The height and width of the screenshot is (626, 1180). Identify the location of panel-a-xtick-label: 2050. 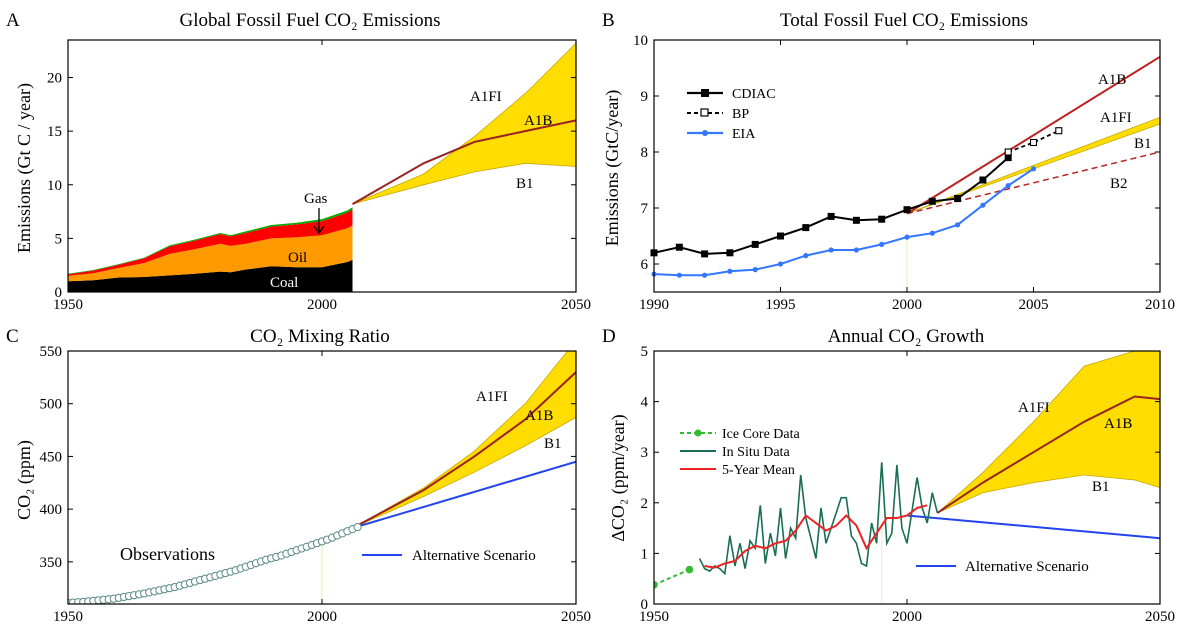
(576, 305).